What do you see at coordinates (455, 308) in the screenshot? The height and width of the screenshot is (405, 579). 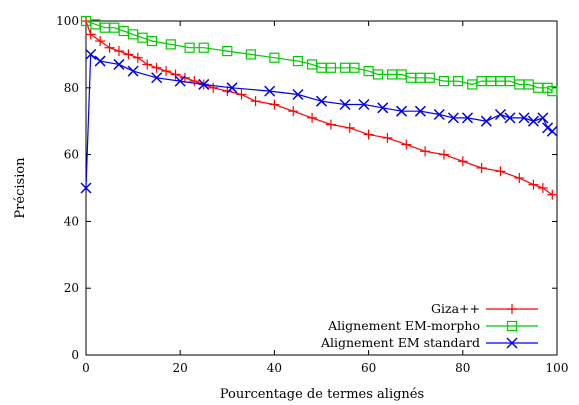 I see `legend-label: Giza++` at bounding box center [455, 308].